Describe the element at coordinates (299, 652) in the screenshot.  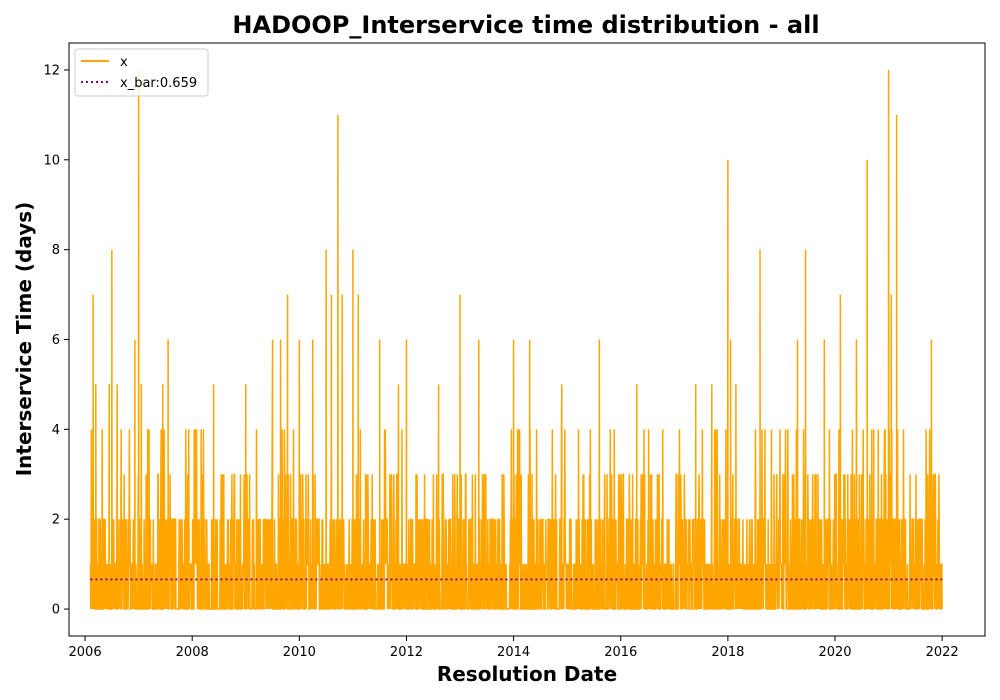
I see `x-tick-label: 2010` at that location.